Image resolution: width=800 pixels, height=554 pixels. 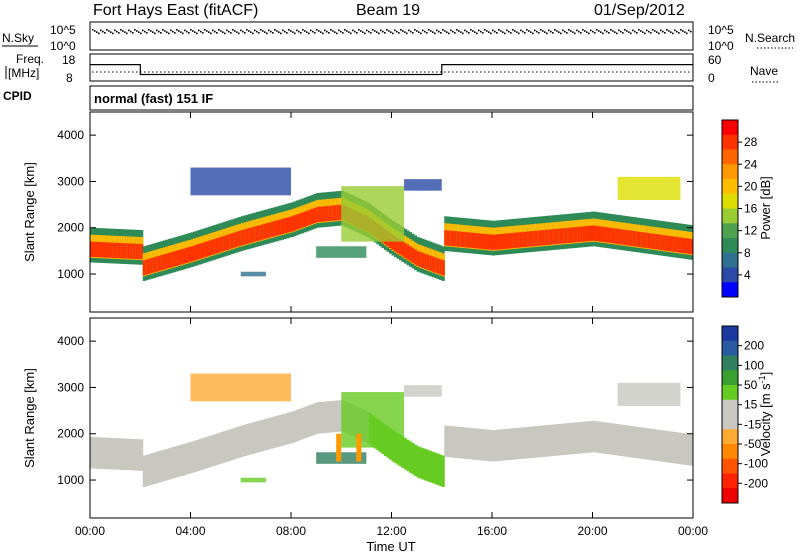 I want to click on freq-tick-bottom: 8, so click(x=69, y=78).